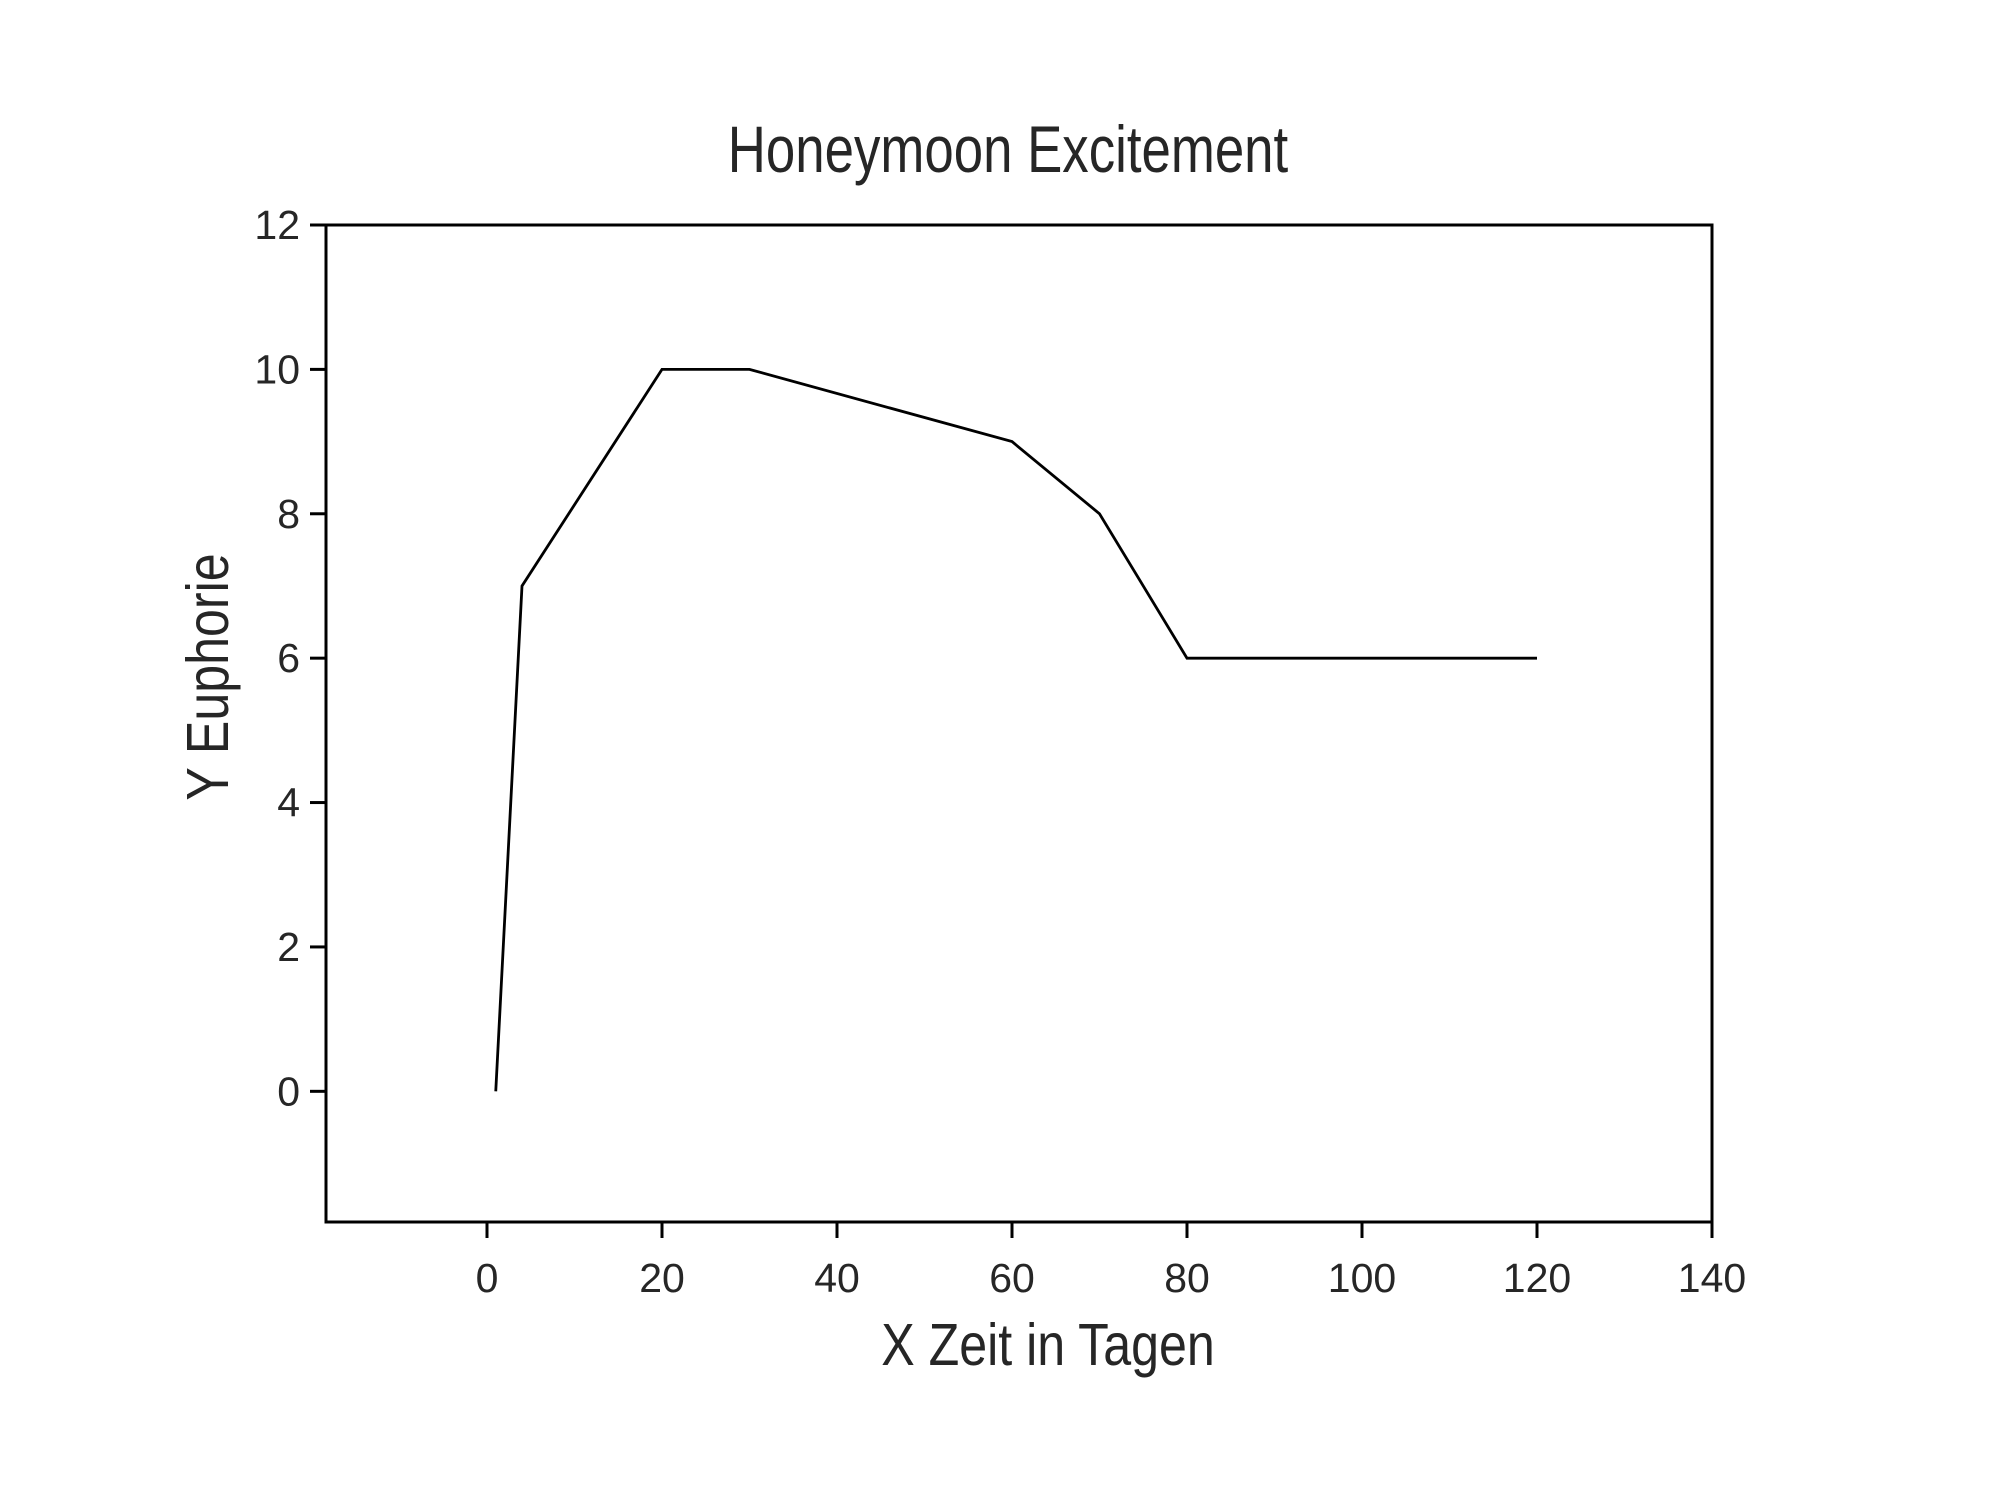 The image size is (2000, 1500). Describe the element at coordinates (288, 514) in the screenshot. I see `y-tick-label: 8` at that location.